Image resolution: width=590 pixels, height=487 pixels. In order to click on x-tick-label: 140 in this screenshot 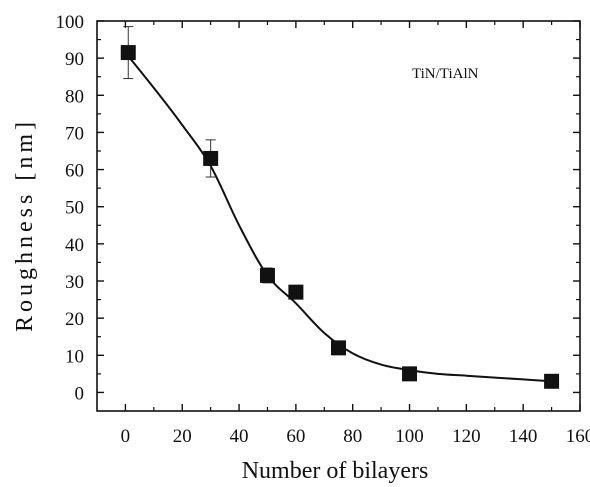, I will do `click(523, 436)`.